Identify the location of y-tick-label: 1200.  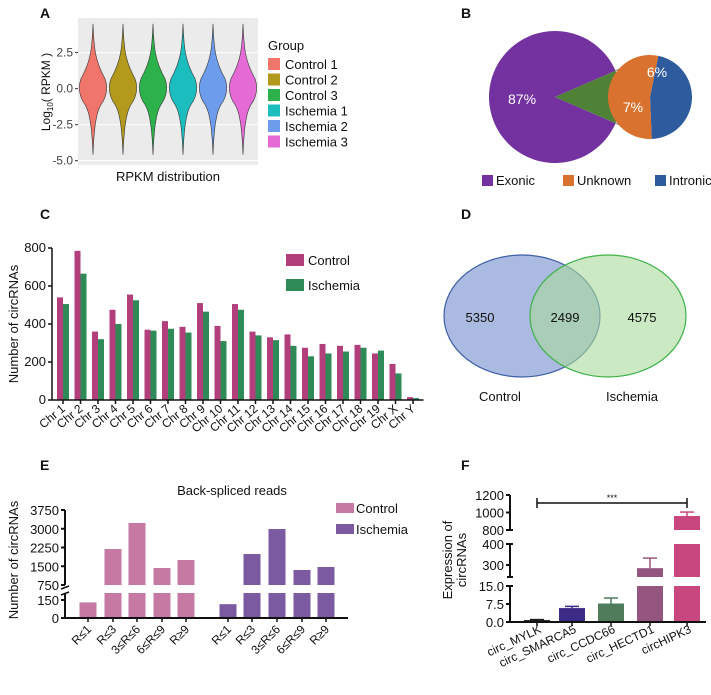
(489, 495).